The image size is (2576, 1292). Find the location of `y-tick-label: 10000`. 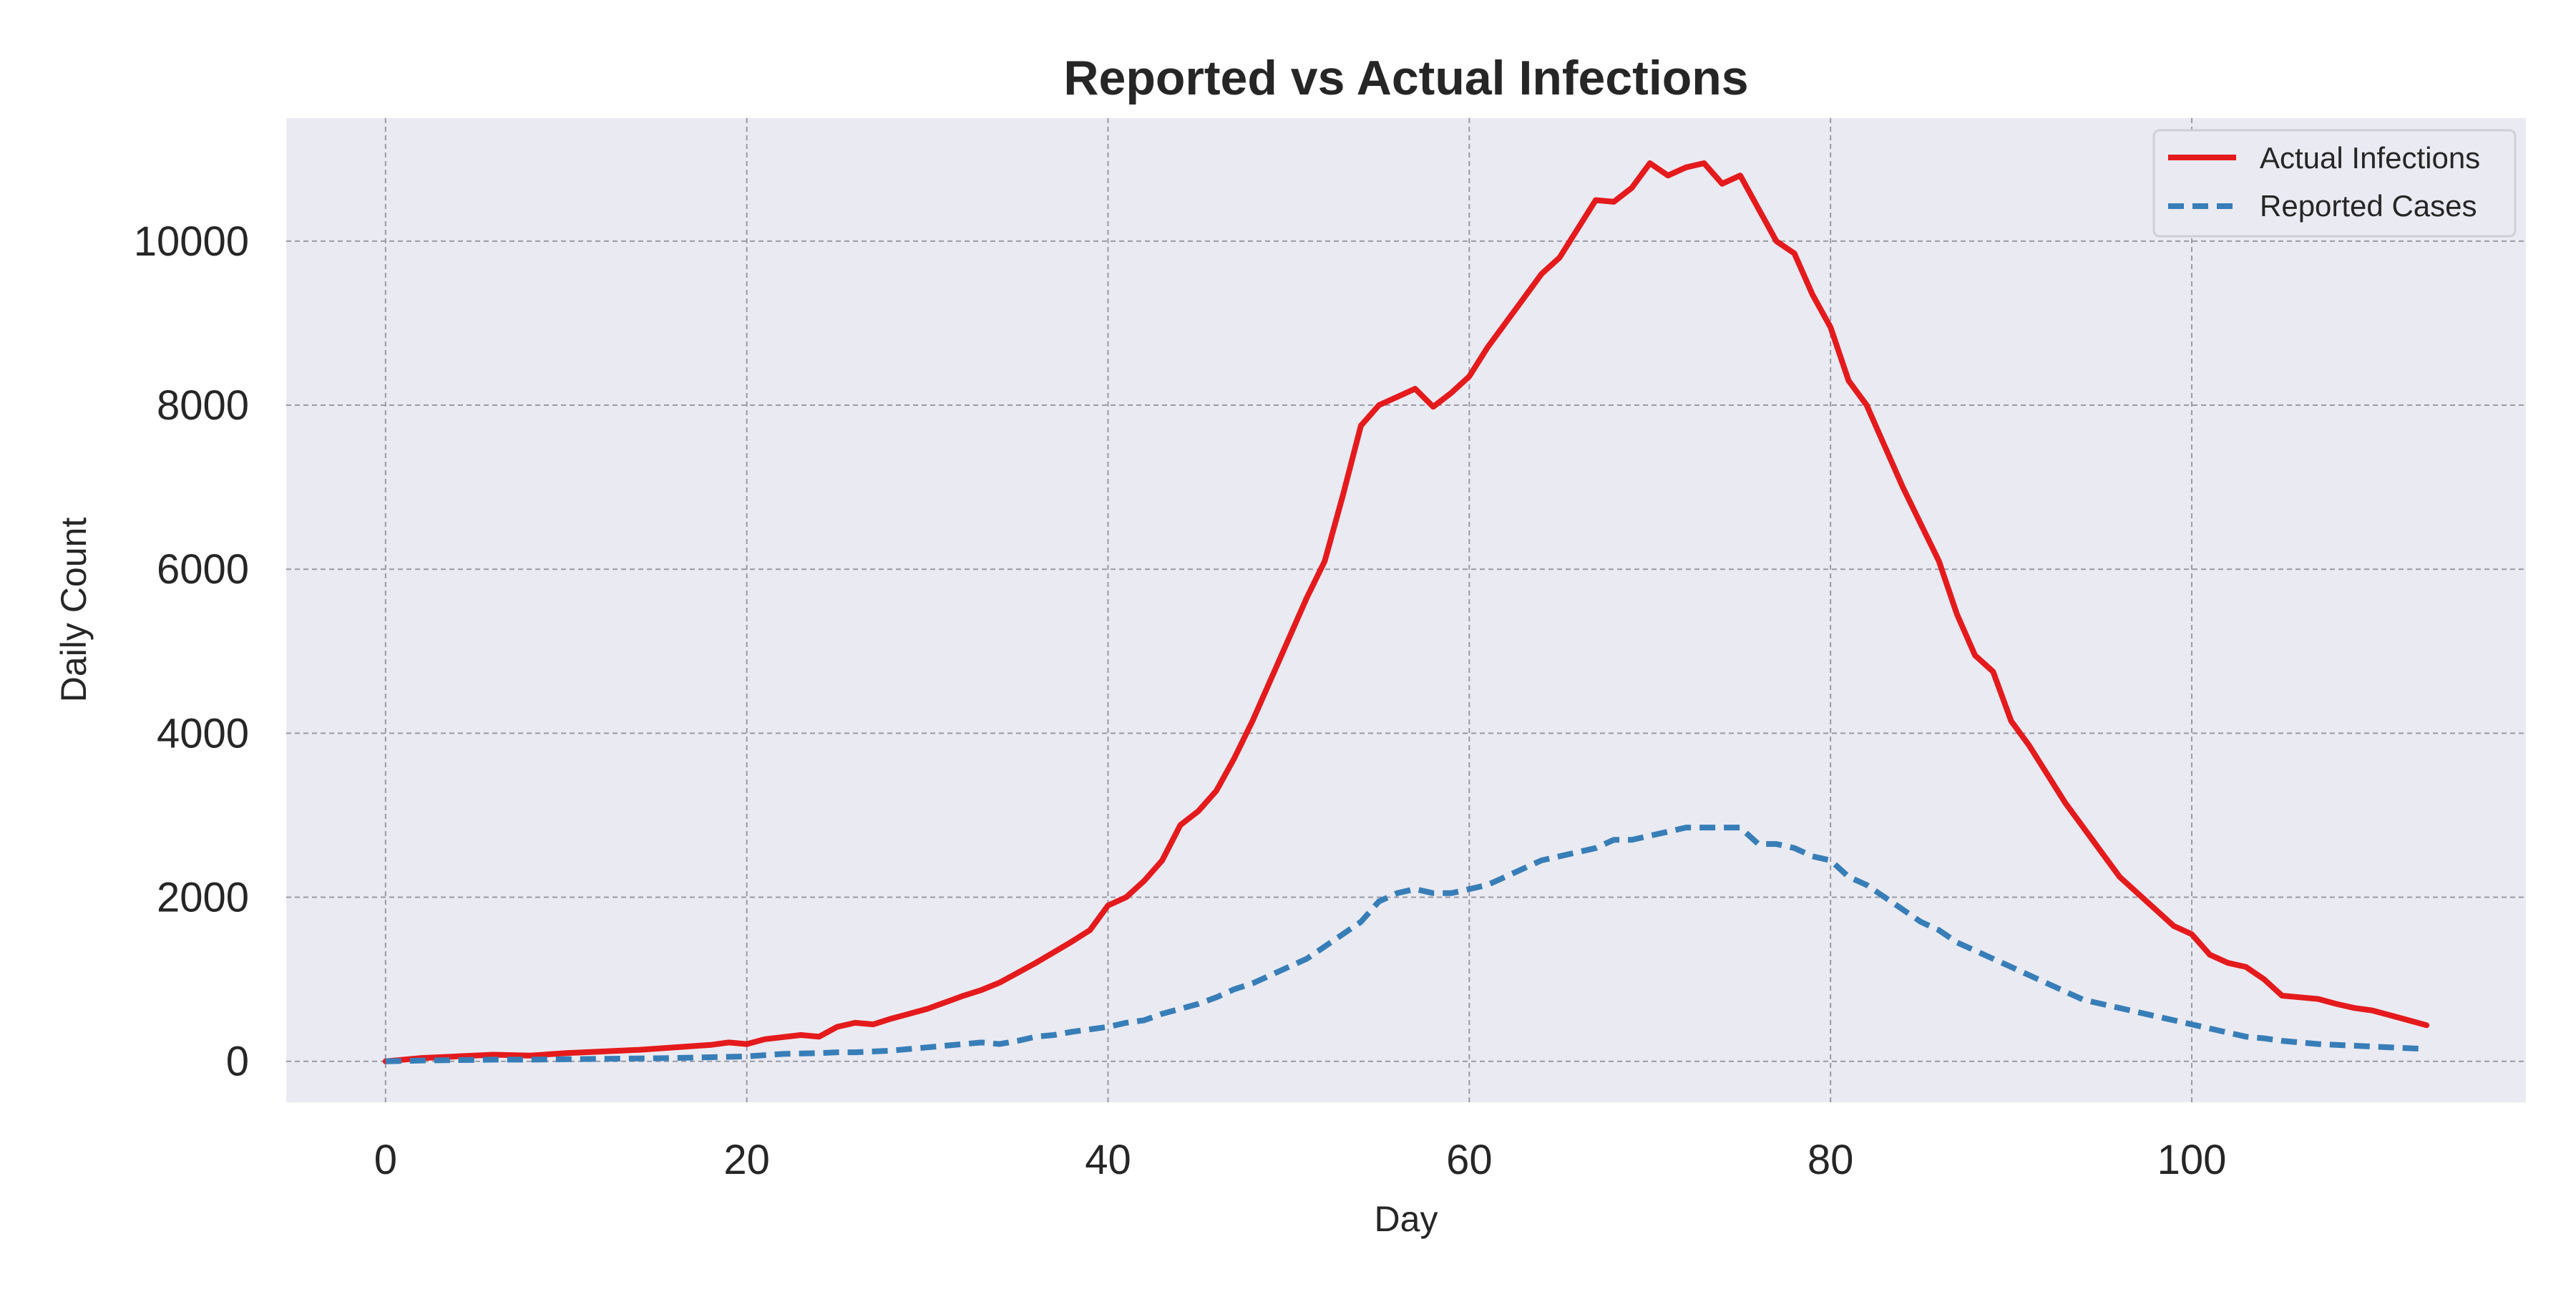

y-tick-label: 10000 is located at coordinates (191, 241).